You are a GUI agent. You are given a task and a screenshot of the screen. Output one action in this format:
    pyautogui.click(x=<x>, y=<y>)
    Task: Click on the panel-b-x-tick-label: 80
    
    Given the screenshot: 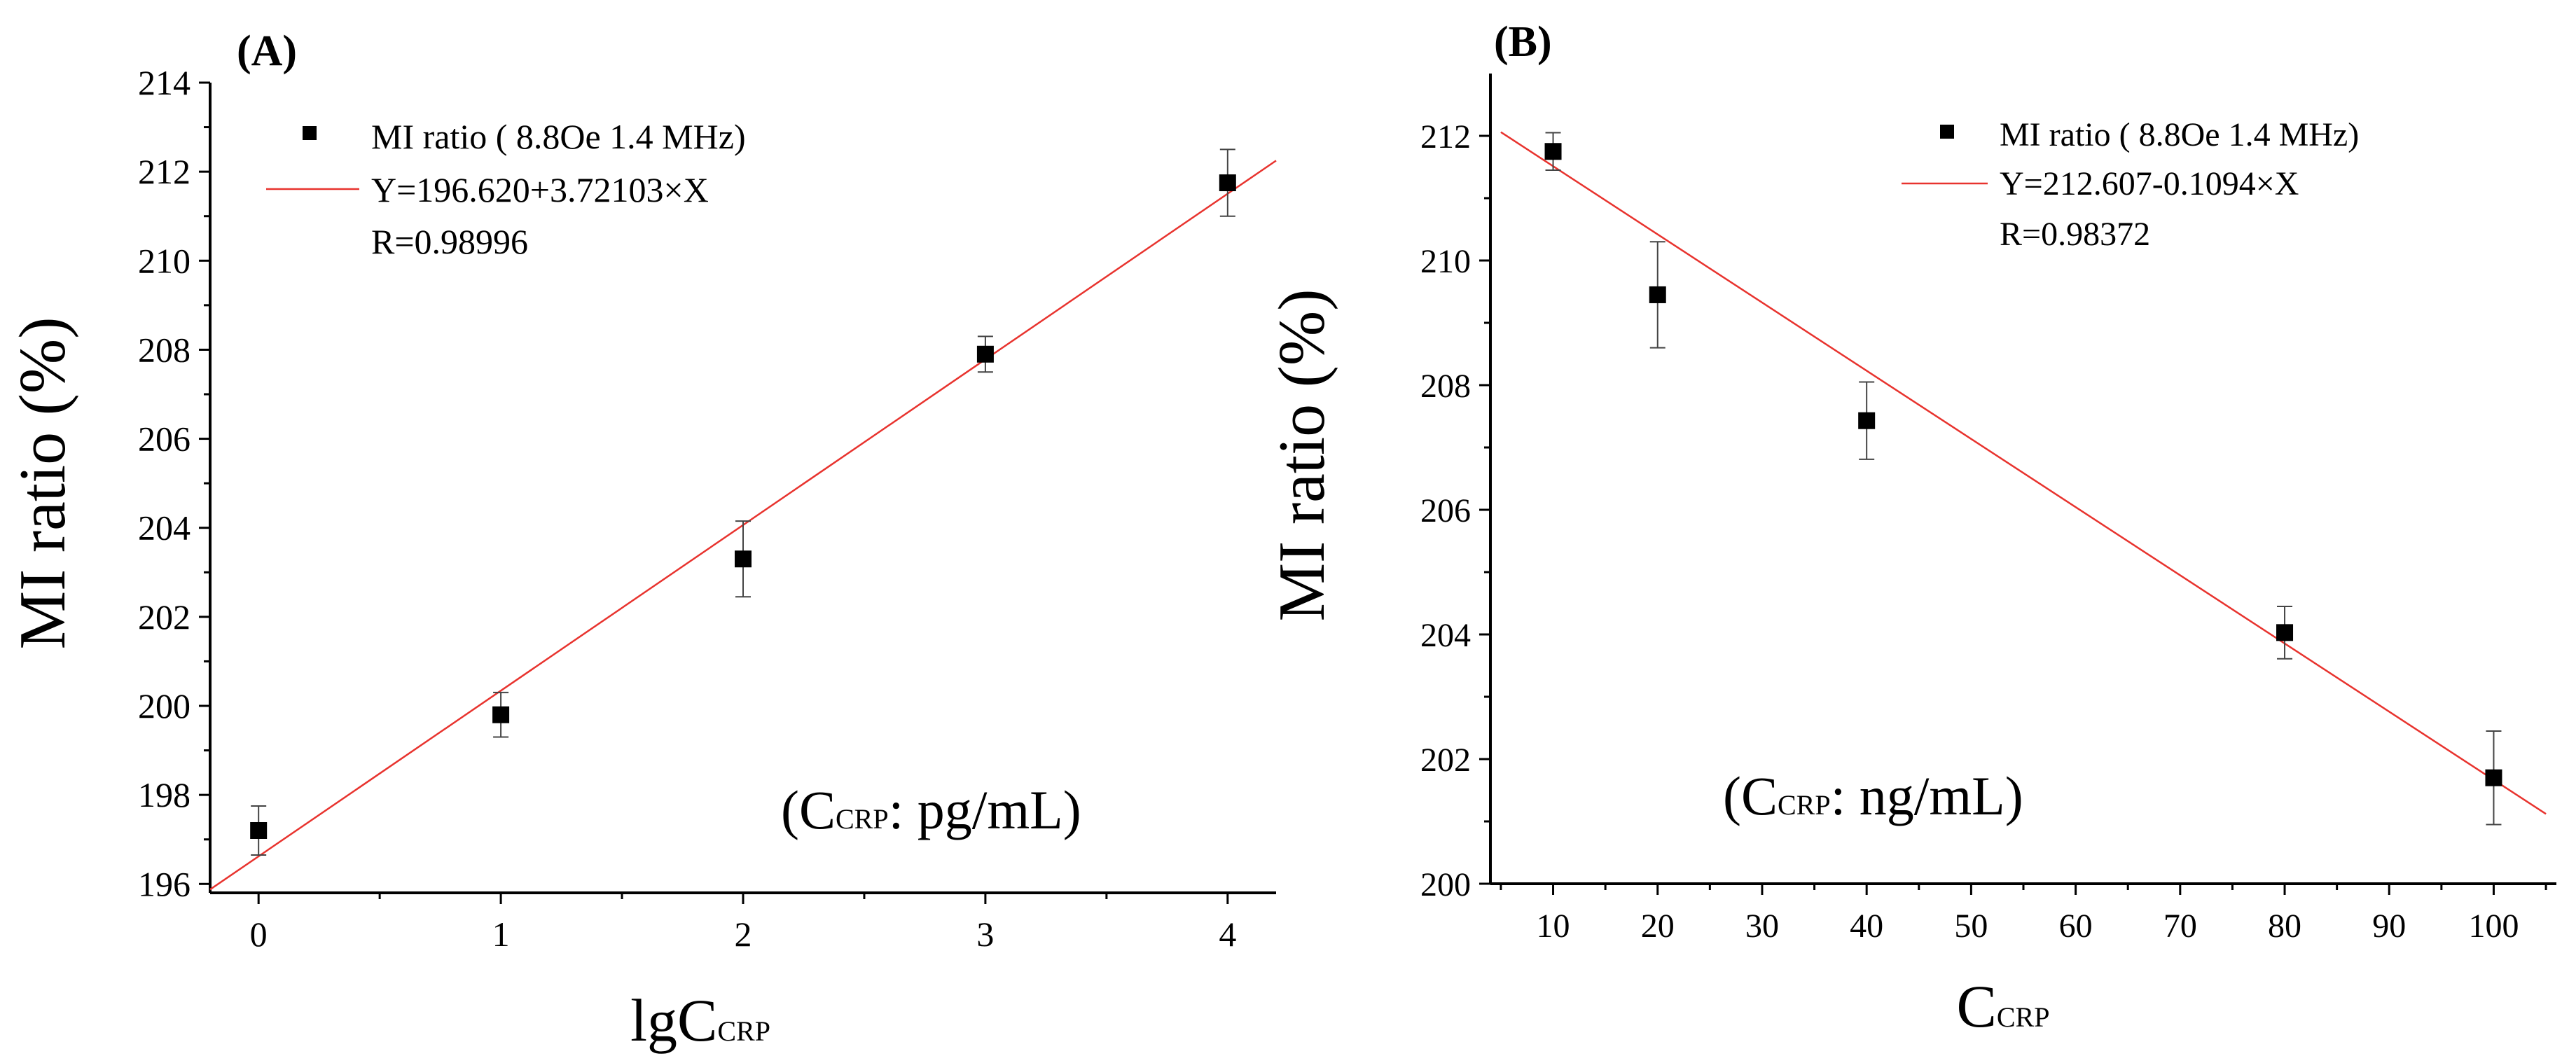 What is the action you would take?
    pyautogui.click(x=2284, y=926)
    